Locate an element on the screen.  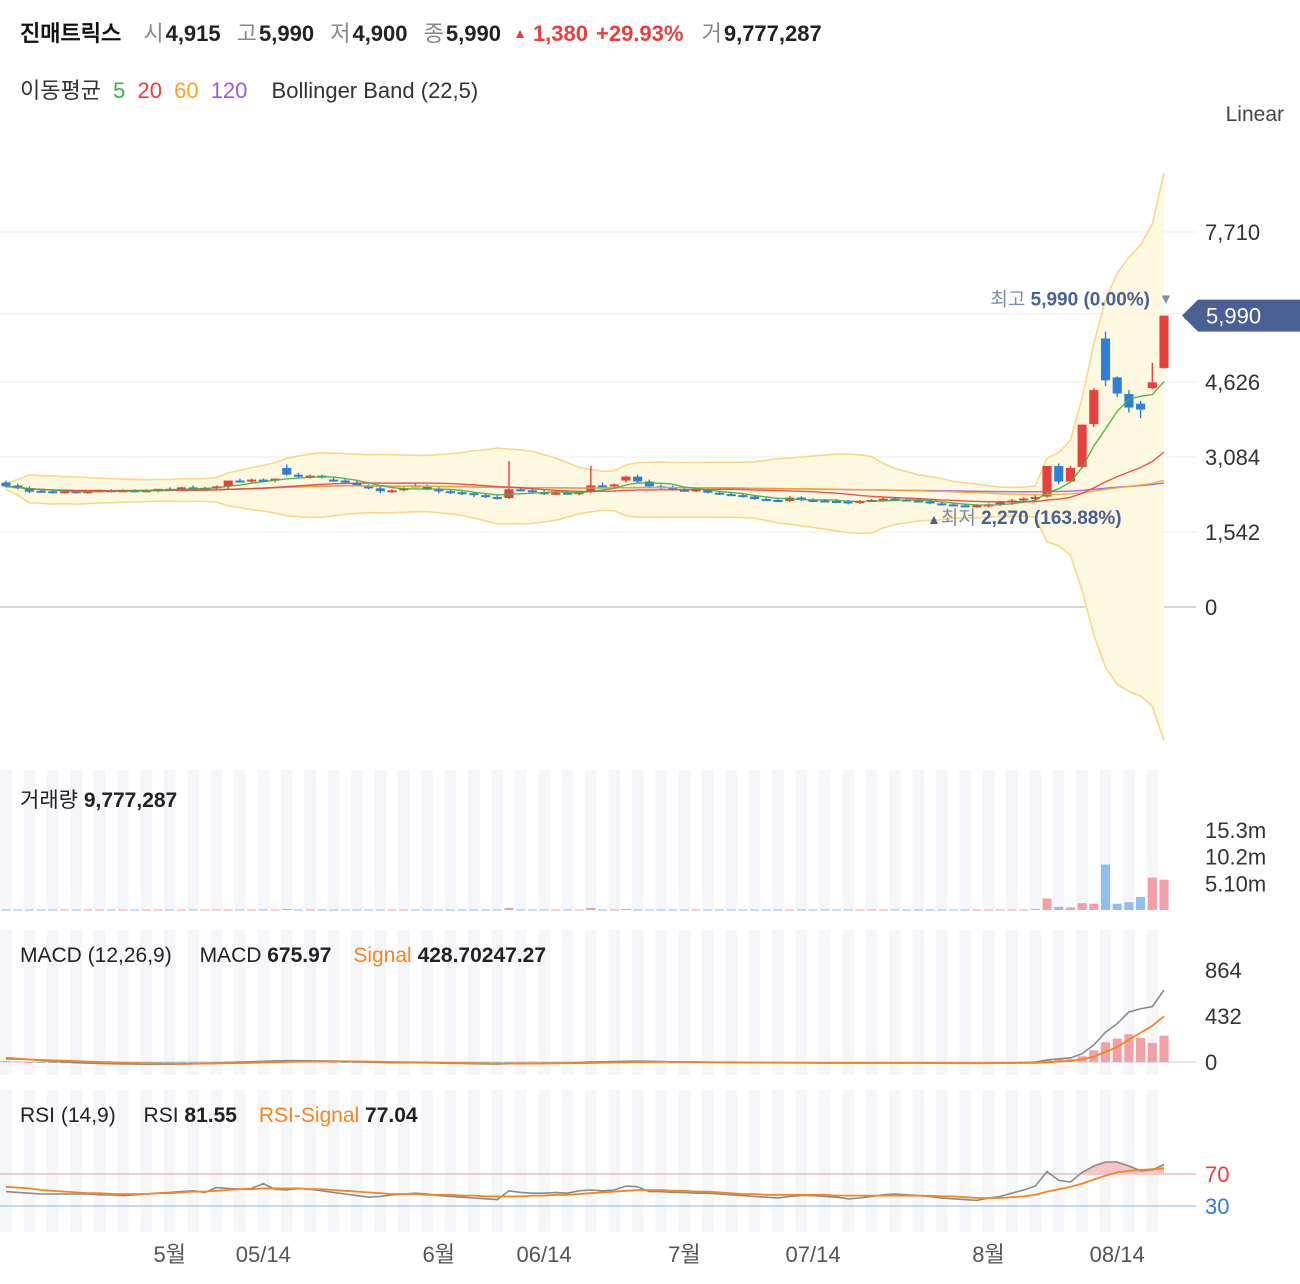
open-label: 시 is located at coordinates (153, 33).